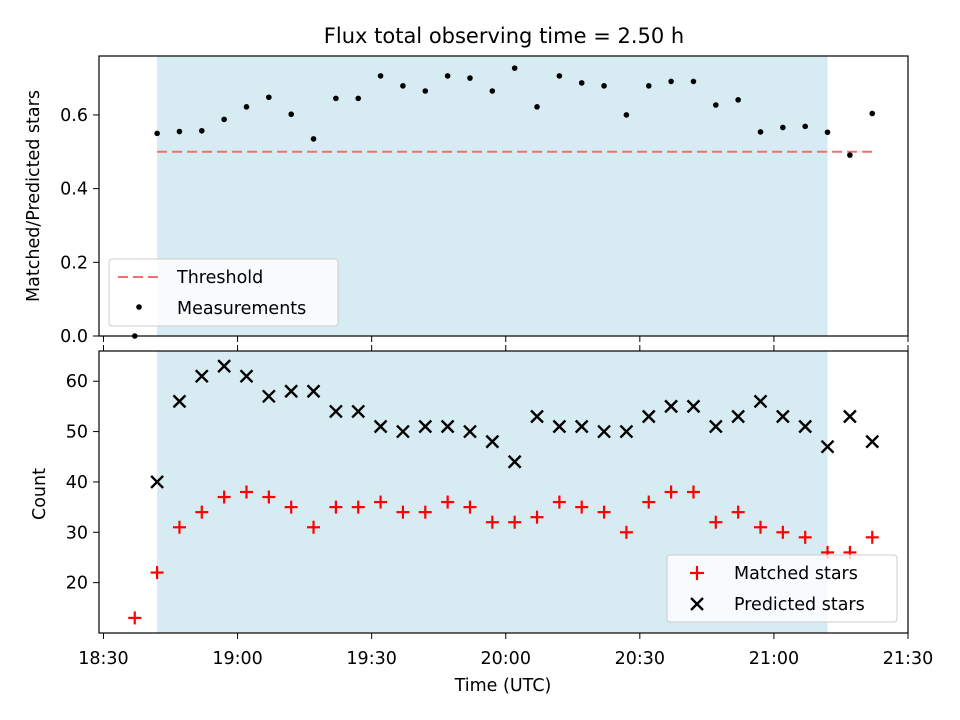 The height and width of the screenshot is (720, 960). What do you see at coordinates (74, 190) in the screenshot?
I see `y-tick-label: 0.4` at bounding box center [74, 190].